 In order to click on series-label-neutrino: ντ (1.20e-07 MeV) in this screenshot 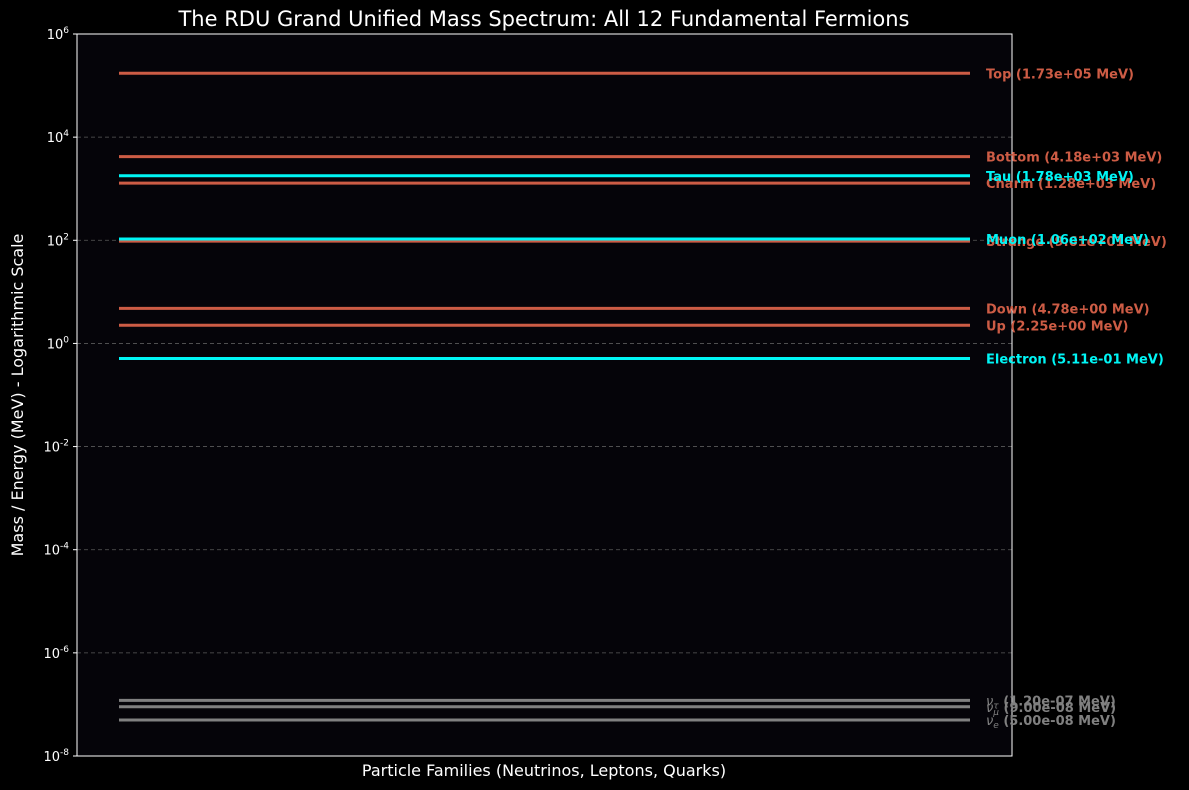, I will do `click(1051, 702)`.